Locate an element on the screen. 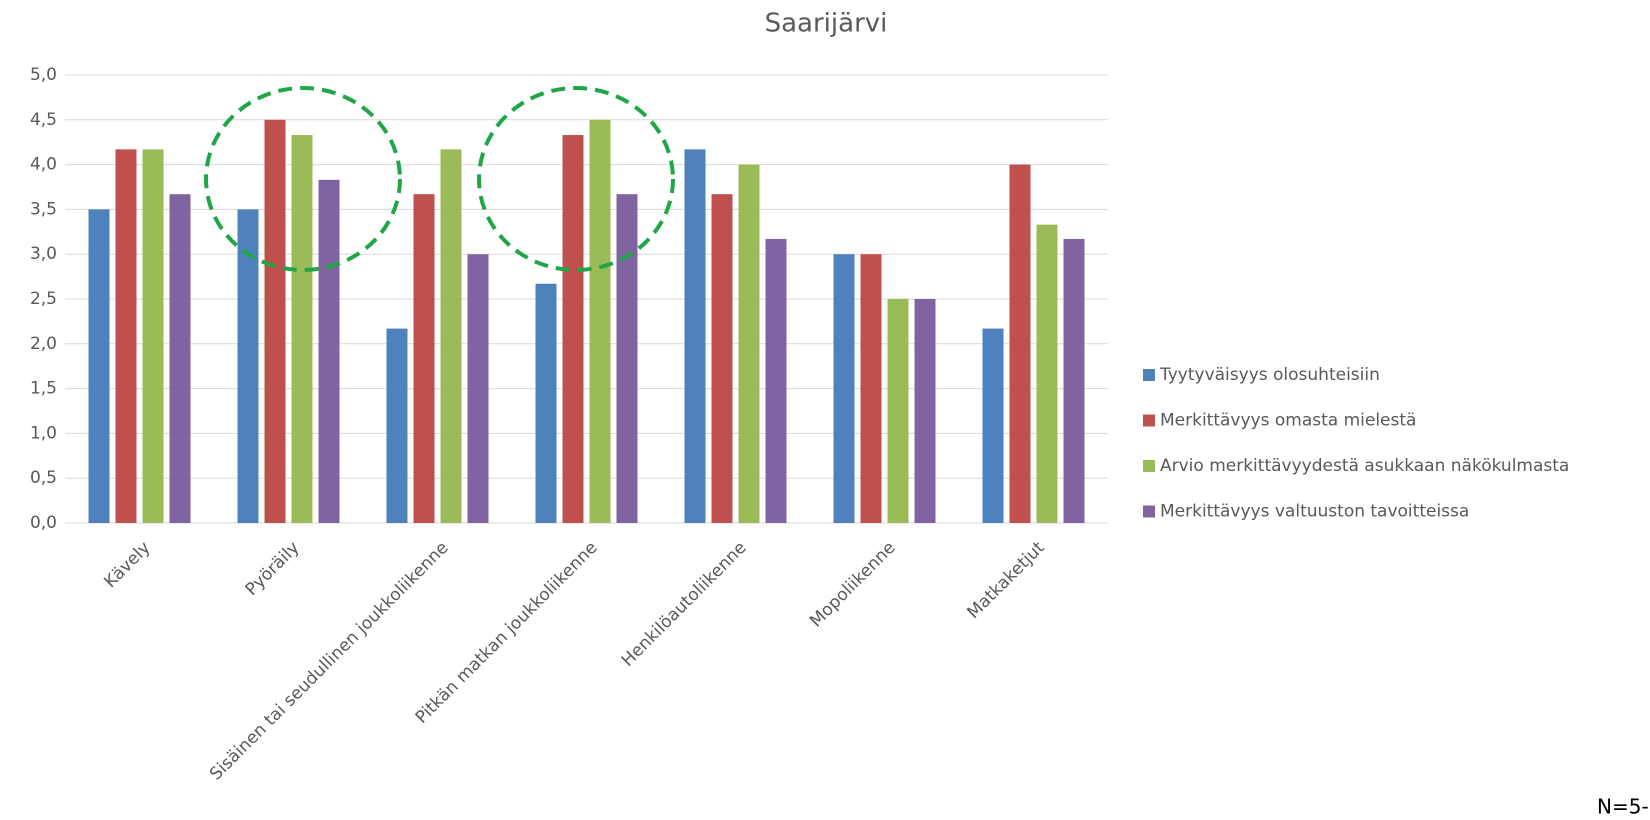 The height and width of the screenshot is (820, 1650). y-tick-label: 3,0 is located at coordinates (43, 254).